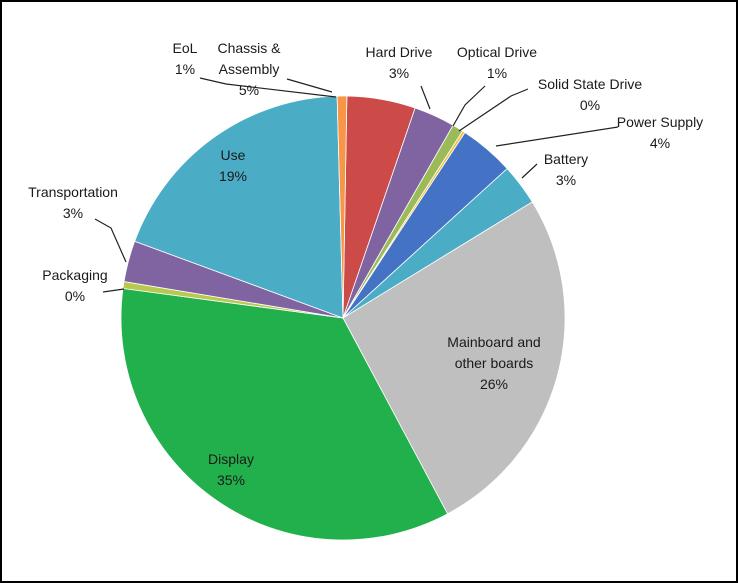 The width and height of the screenshot is (738, 583). What do you see at coordinates (113, 290) in the screenshot?
I see `leader-line-packaging` at bounding box center [113, 290].